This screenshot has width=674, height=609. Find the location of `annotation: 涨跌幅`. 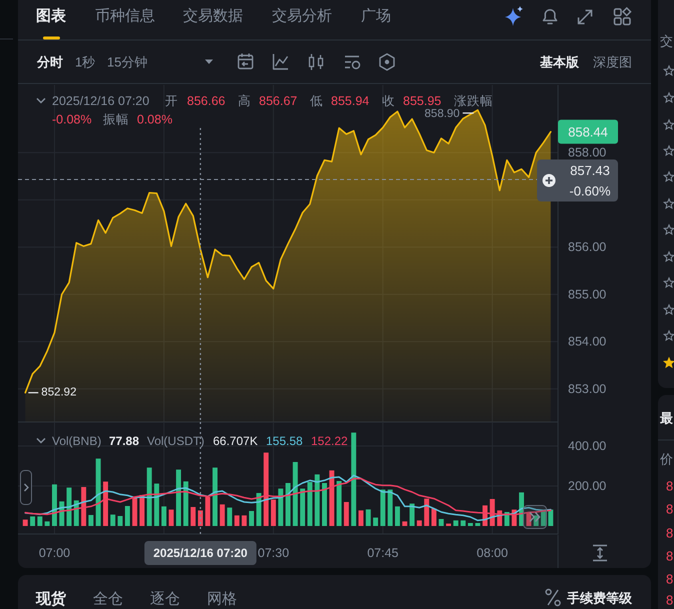

annotation: 涨跌幅 is located at coordinates (473, 101).